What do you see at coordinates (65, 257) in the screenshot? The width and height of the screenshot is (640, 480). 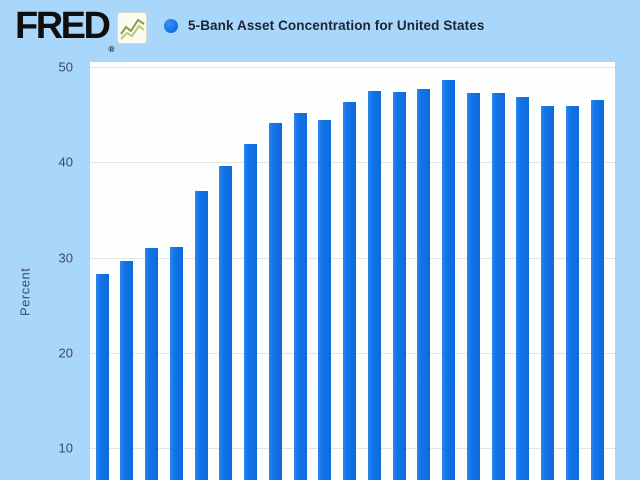 I see `y-tick-label-30: 30` at bounding box center [65, 257].